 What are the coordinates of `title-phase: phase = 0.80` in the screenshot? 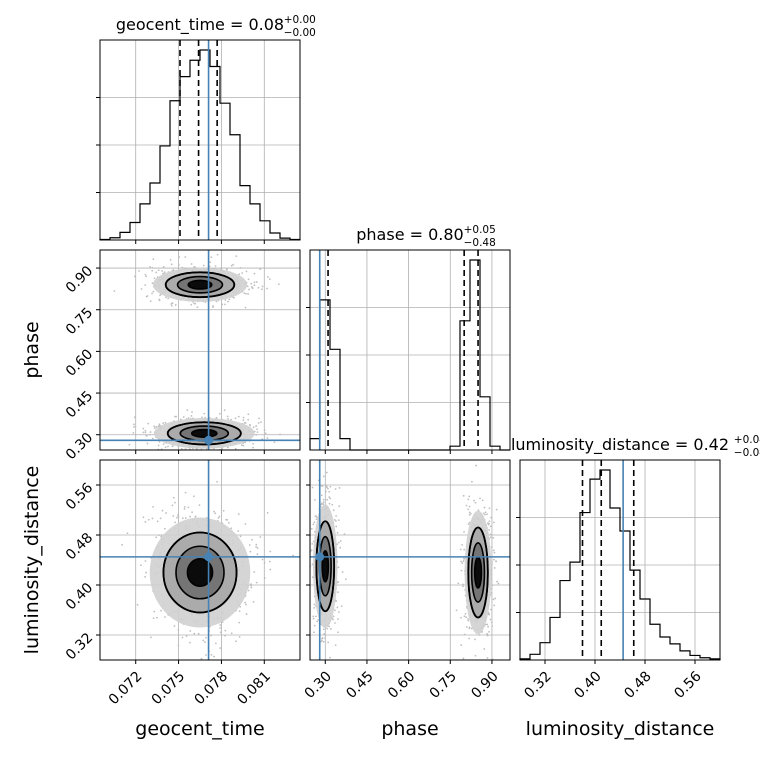 It's located at (409, 234).